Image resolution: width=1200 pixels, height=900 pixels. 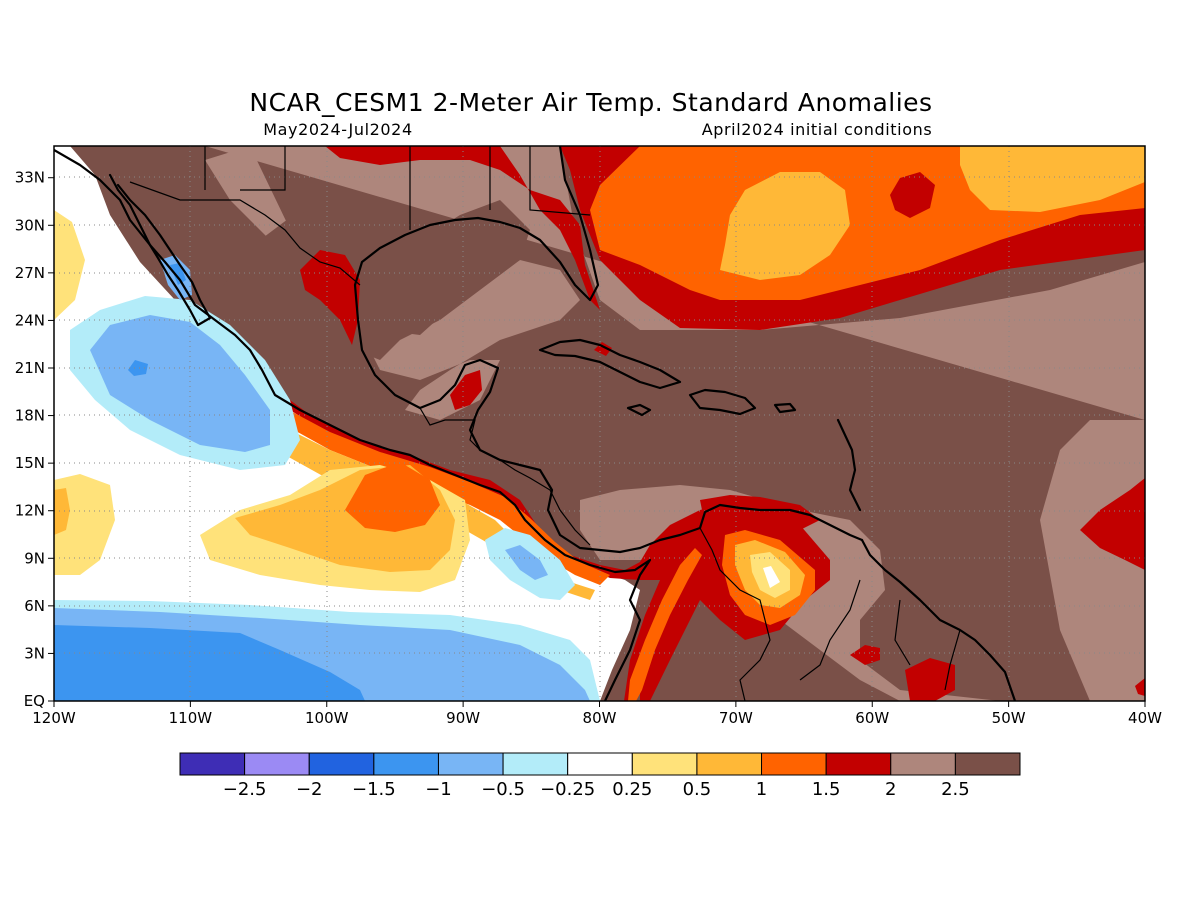 I want to click on land-lightbrown-b, so click(x=392, y=283).